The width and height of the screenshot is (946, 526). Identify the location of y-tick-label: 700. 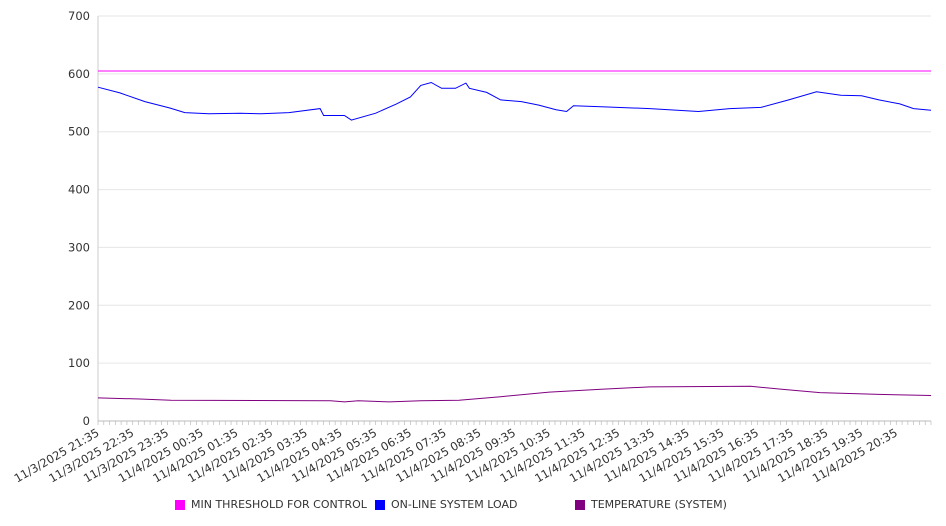
(79, 16).